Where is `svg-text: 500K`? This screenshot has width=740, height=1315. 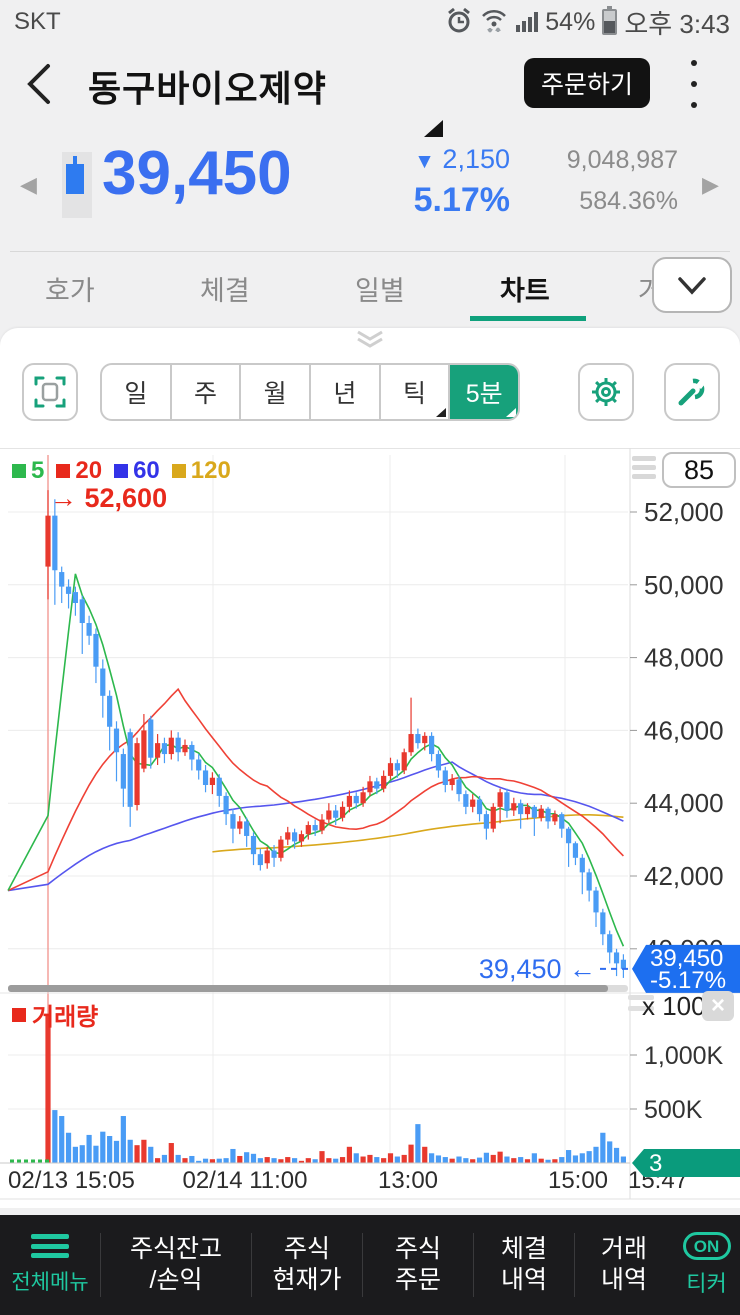 svg-text: 500K is located at coordinates (673, 1110).